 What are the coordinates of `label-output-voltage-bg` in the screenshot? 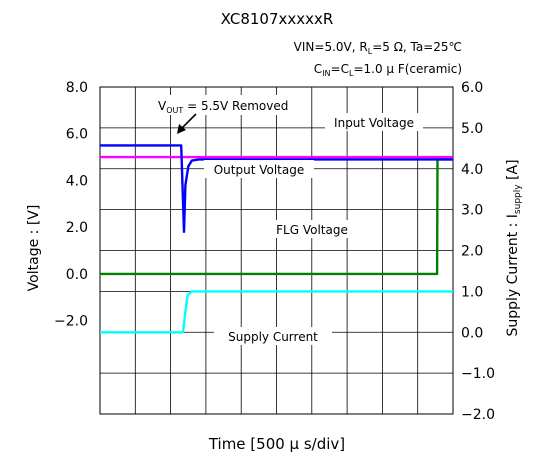 It's located at (259, 169).